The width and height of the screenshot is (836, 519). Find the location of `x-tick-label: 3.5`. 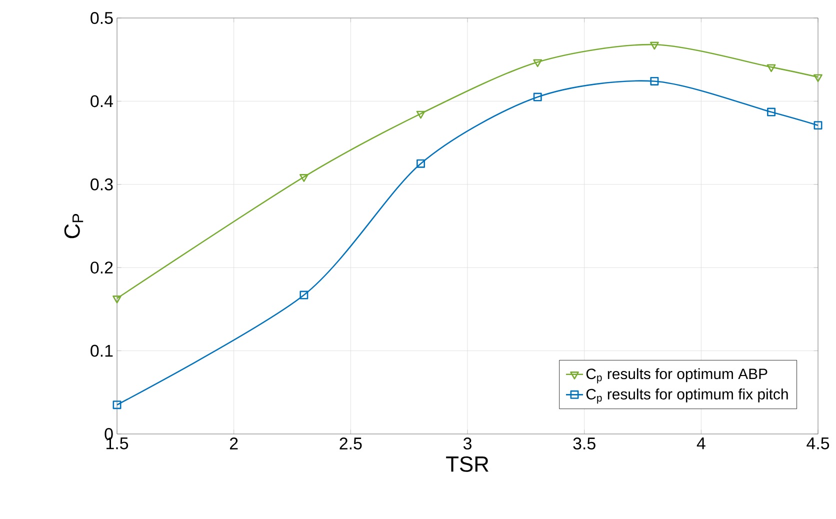

x-tick-label: 3.5 is located at coordinates (584, 444).